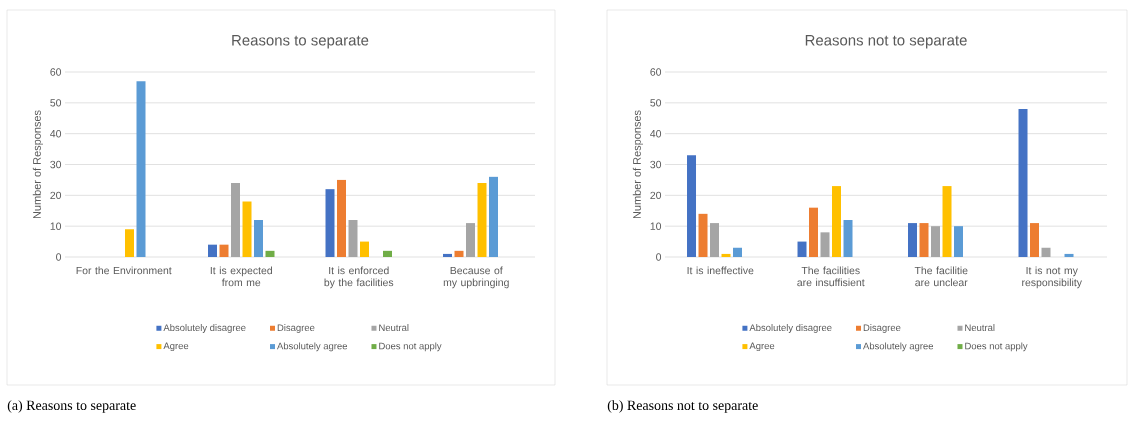  I want to click on x-tick-label: Because of my upbringing, so click(476, 277).